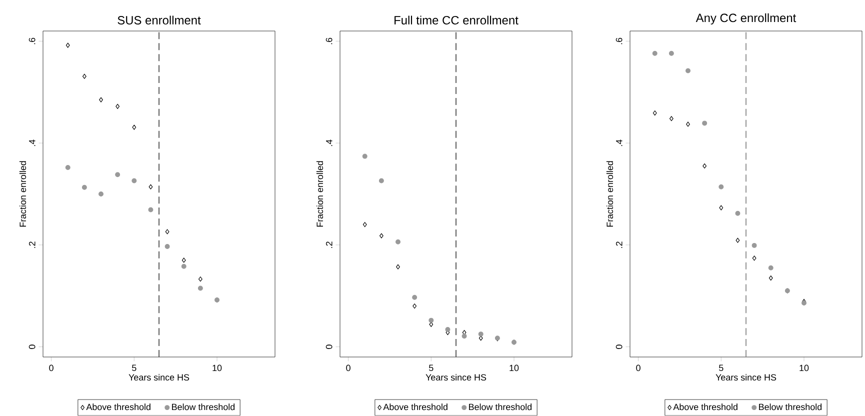 This screenshot has width=865, height=416. What do you see at coordinates (746, 19) in the screenshot?
I see `chart-title: Any CC enrollment` at bounding box center [746, 19].